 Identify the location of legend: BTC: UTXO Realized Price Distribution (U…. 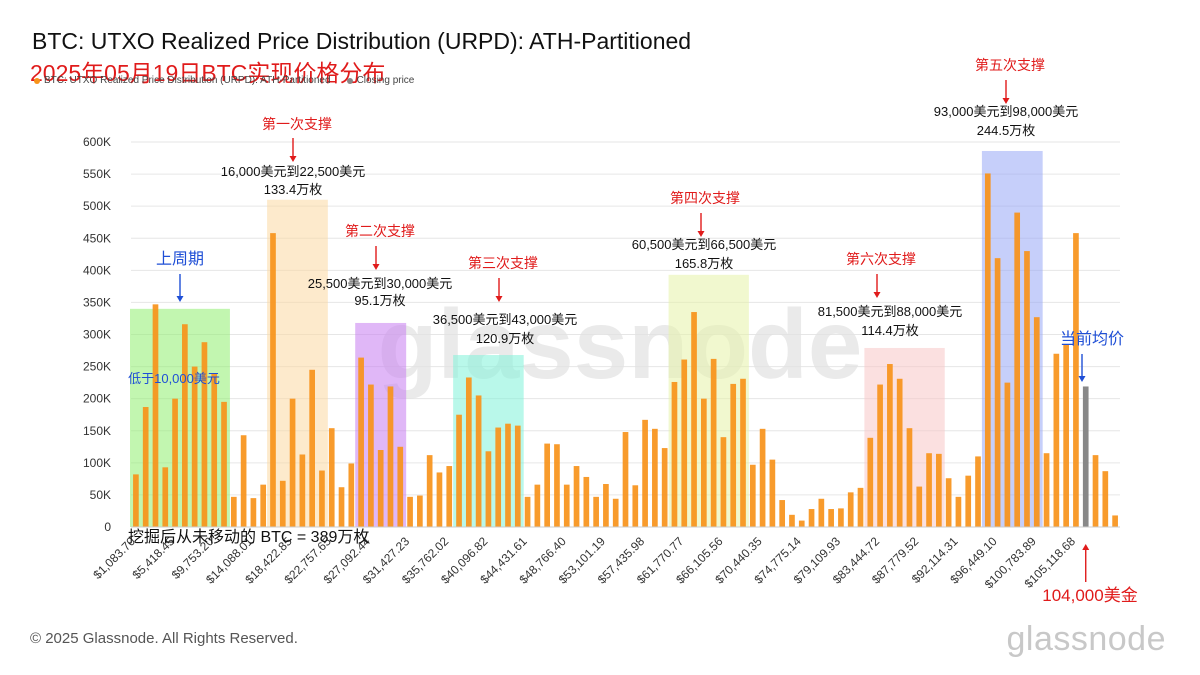
(224, 80).